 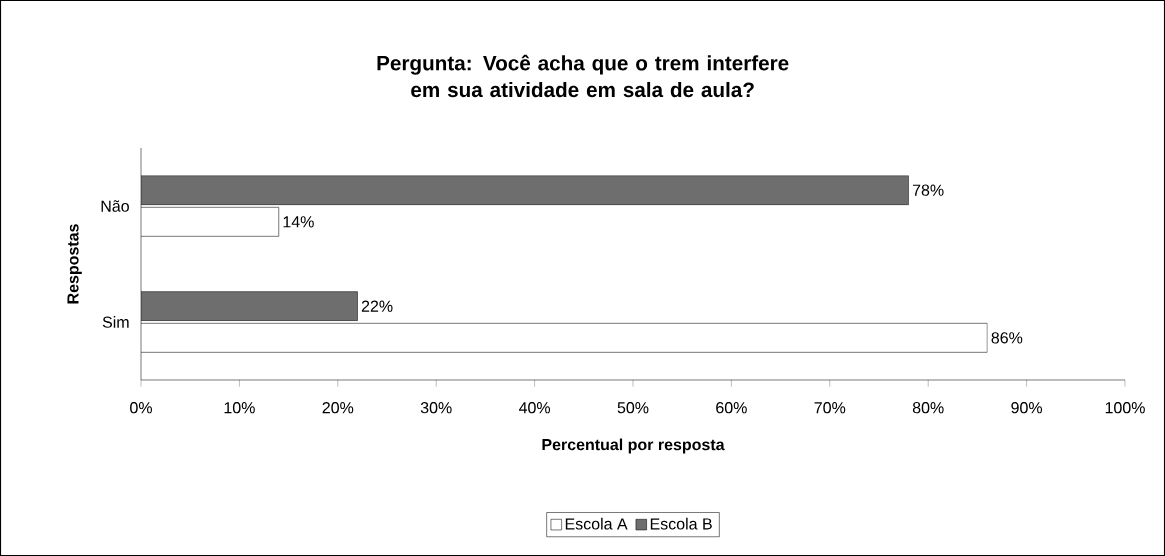 What do you see at coordinates (115, 322) in the screenshot?
I see `y-tick-label: Sim` at bounding box center [115, 322].